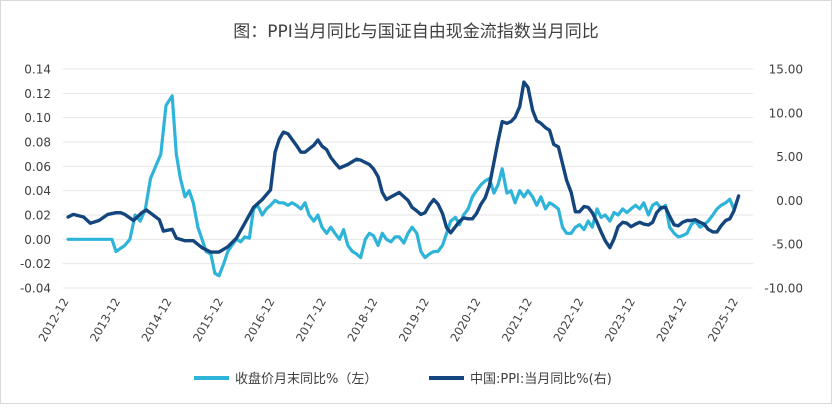  I want to click on x-tick-label: 2021-12, so click(517, 320).